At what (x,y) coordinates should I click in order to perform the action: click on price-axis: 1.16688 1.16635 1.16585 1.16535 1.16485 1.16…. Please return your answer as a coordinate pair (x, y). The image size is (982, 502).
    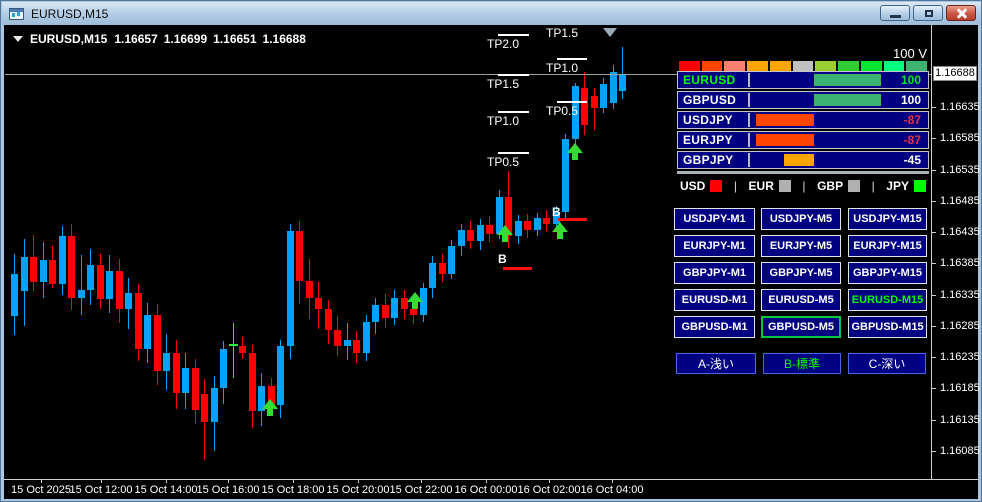
    Looking at the image, I should click on (956, 252).